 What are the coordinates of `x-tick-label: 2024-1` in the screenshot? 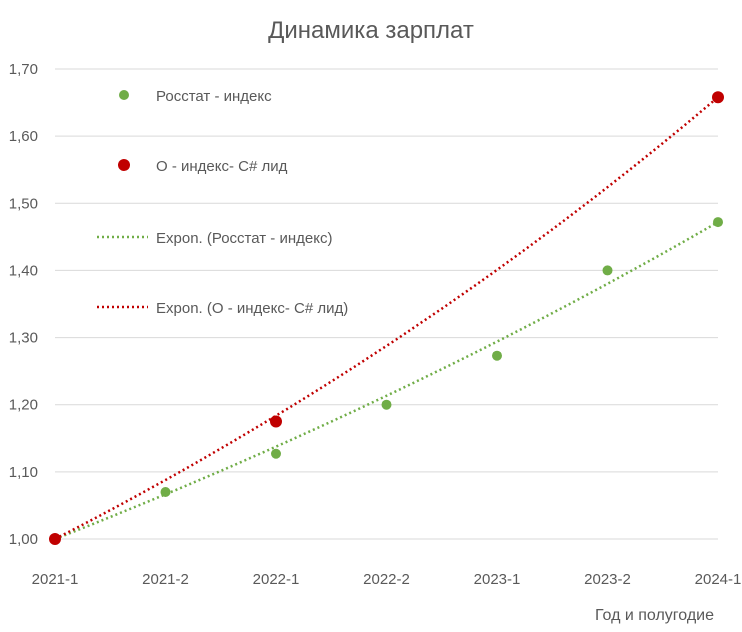 It's located at (718, 579).